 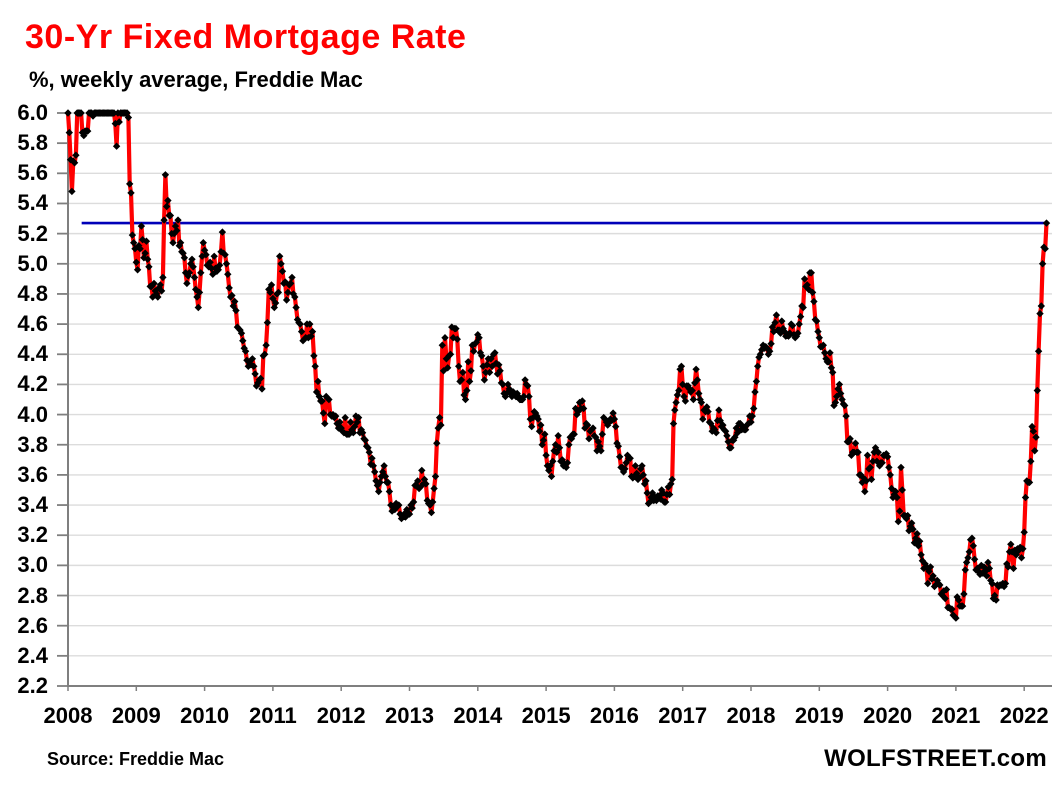 What do you see at coordinates (32, 233) in the screenshot?
I see `y-tick-label: 5.2` at bounding box center [32, 233].